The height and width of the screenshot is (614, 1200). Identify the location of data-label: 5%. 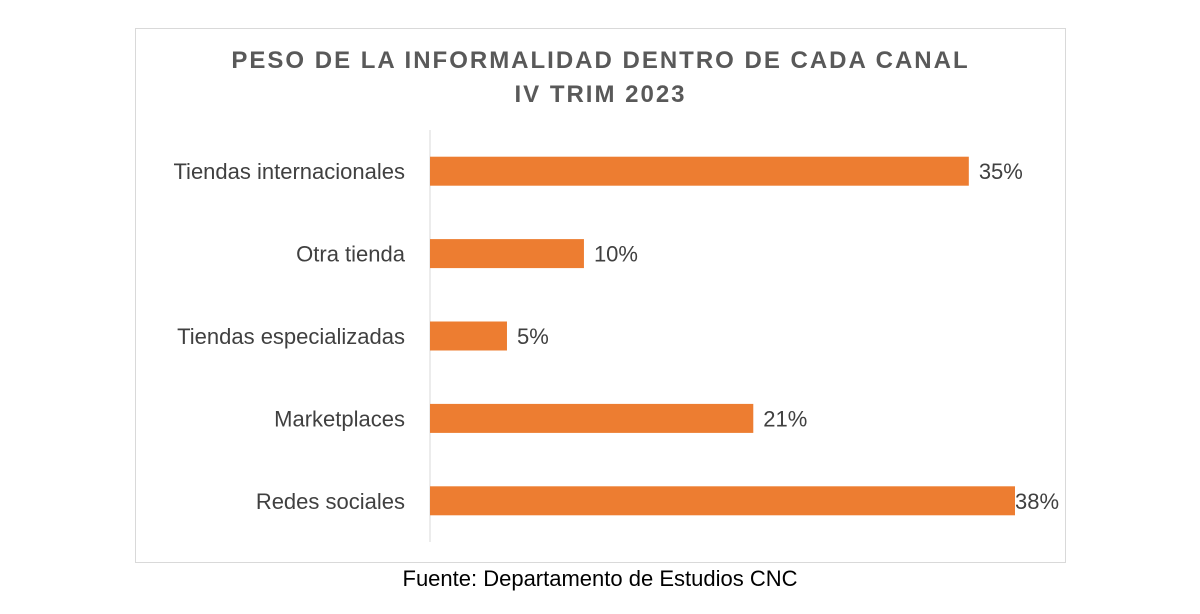
(533, 336).